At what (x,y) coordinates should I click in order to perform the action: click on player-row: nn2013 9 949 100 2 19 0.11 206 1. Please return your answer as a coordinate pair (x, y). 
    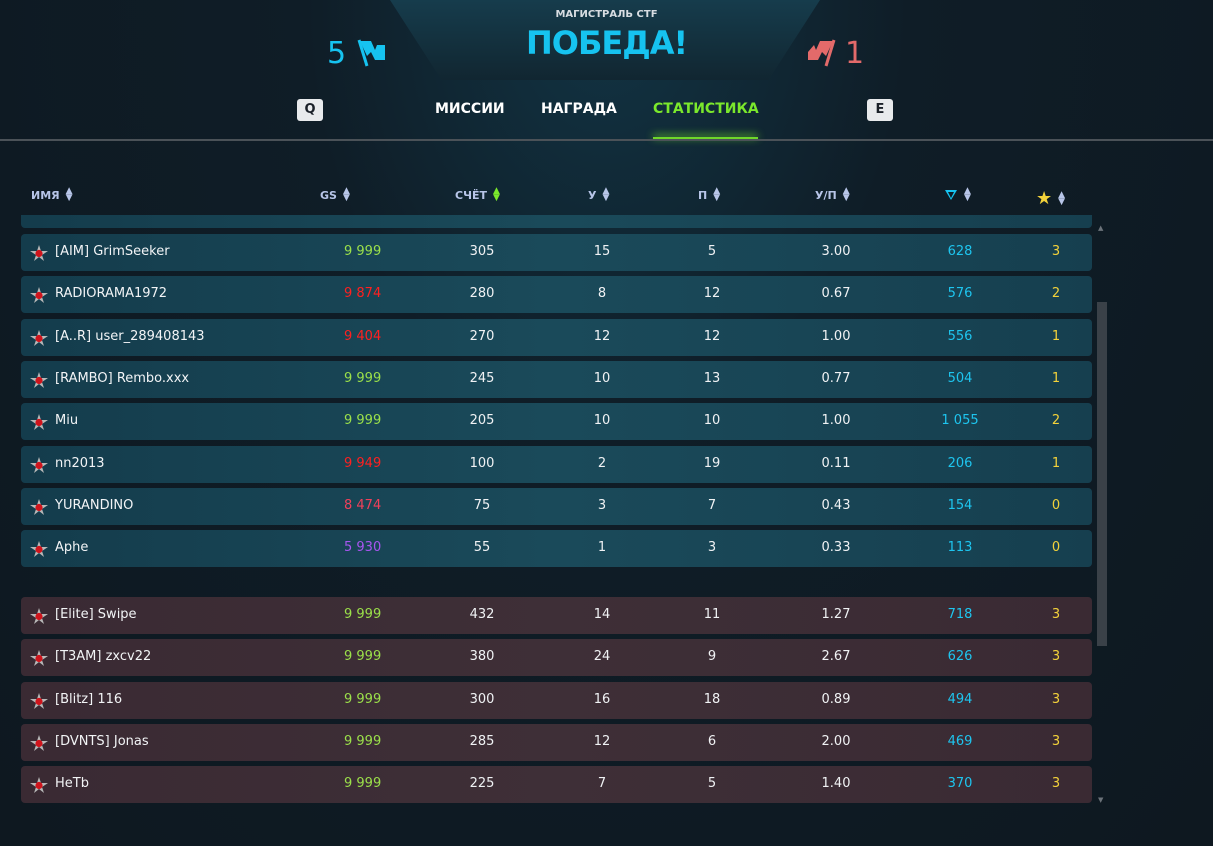
    Looking at the image, I should click on (556, 464).